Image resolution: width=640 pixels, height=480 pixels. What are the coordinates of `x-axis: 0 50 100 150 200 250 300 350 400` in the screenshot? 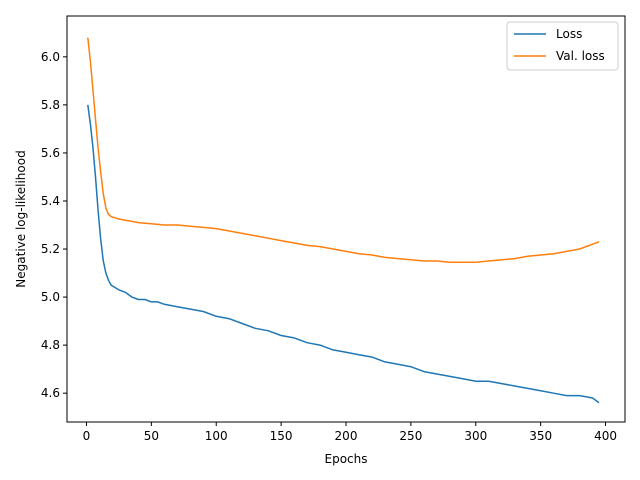 It's located at (350, 432).